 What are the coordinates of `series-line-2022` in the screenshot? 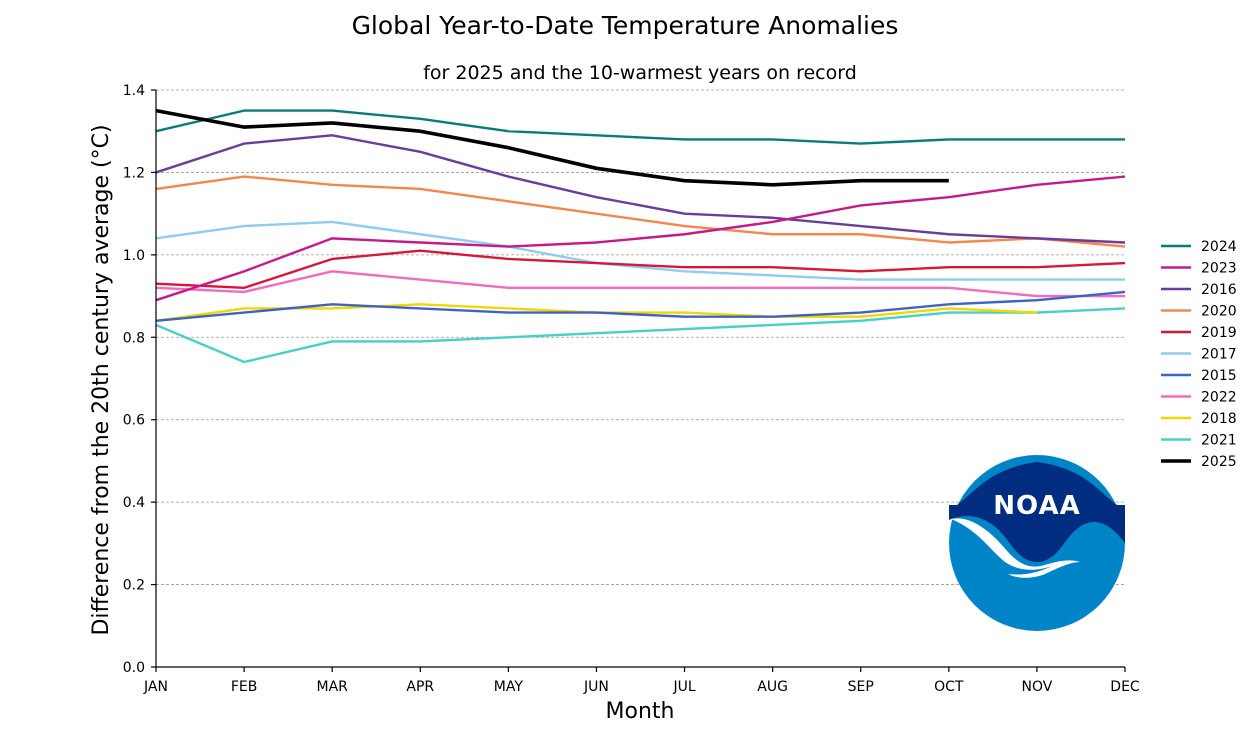 It's located at (640, 284).